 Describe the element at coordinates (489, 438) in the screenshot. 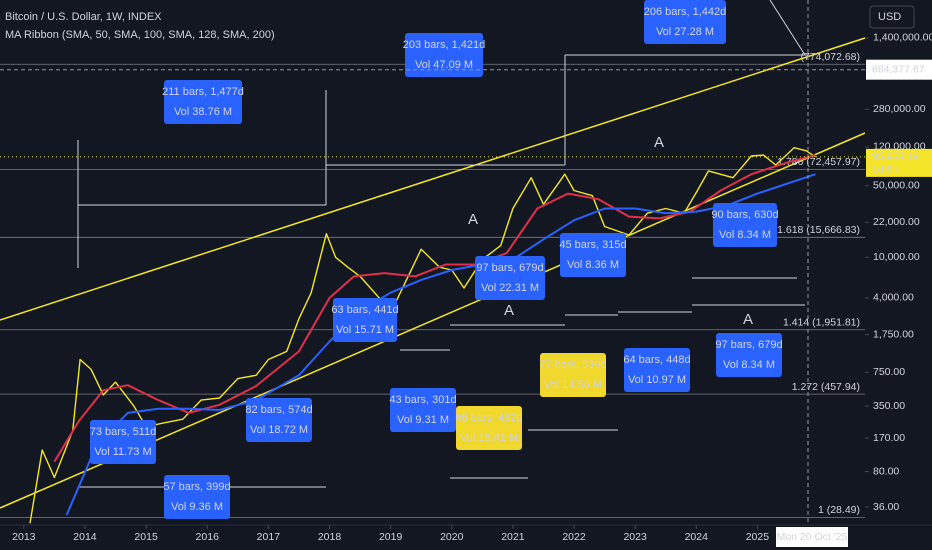

I see `measure-text: Vol 16.41 M` at that location.